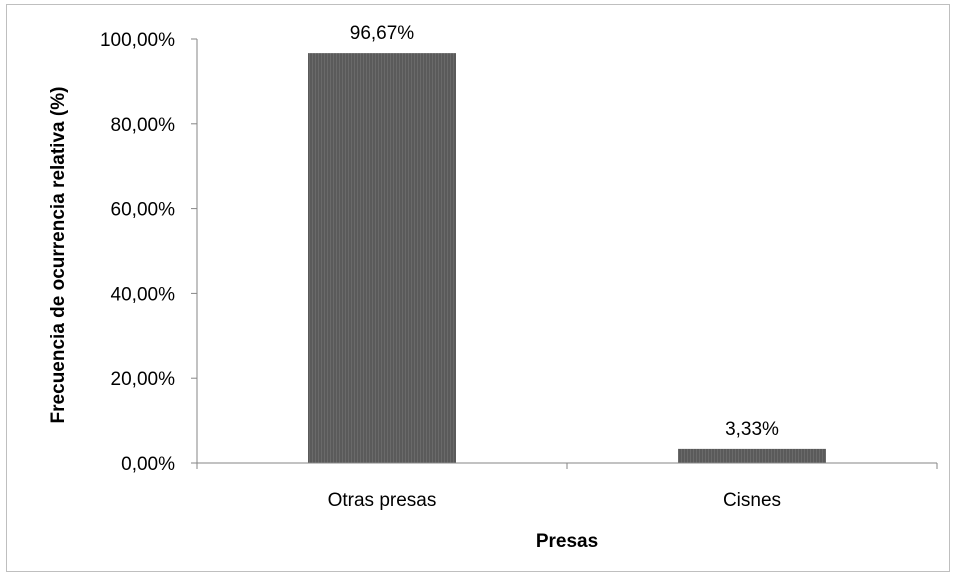 This screenshot has height=578, width=956. What do you see at coordinates (143, 294) in the screenshot?
I see `y-tick-label: 40,00%` at bounding box center [143, 294].